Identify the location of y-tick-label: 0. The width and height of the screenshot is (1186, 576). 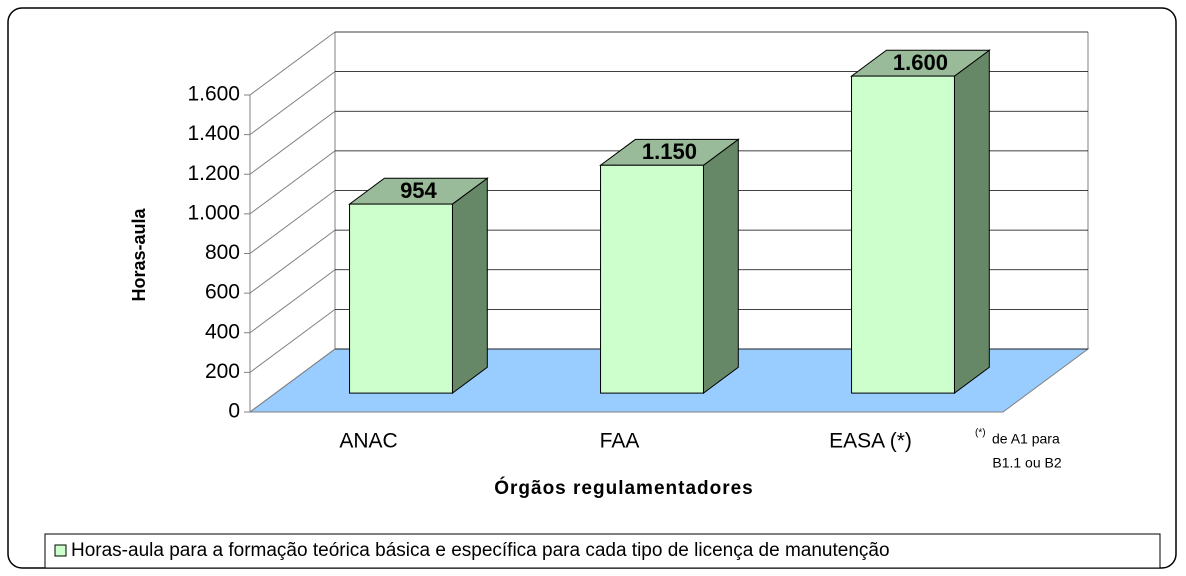
(234, 411).